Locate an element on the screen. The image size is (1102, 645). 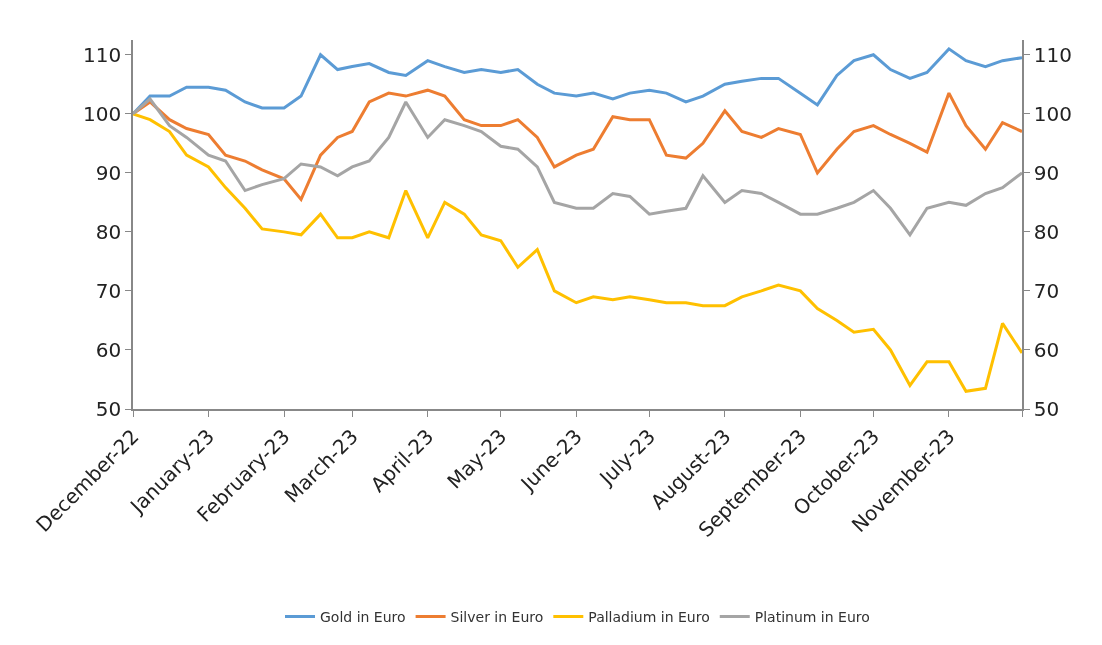
y2-tick-label: 90 is located at coordinates (1046, 172).